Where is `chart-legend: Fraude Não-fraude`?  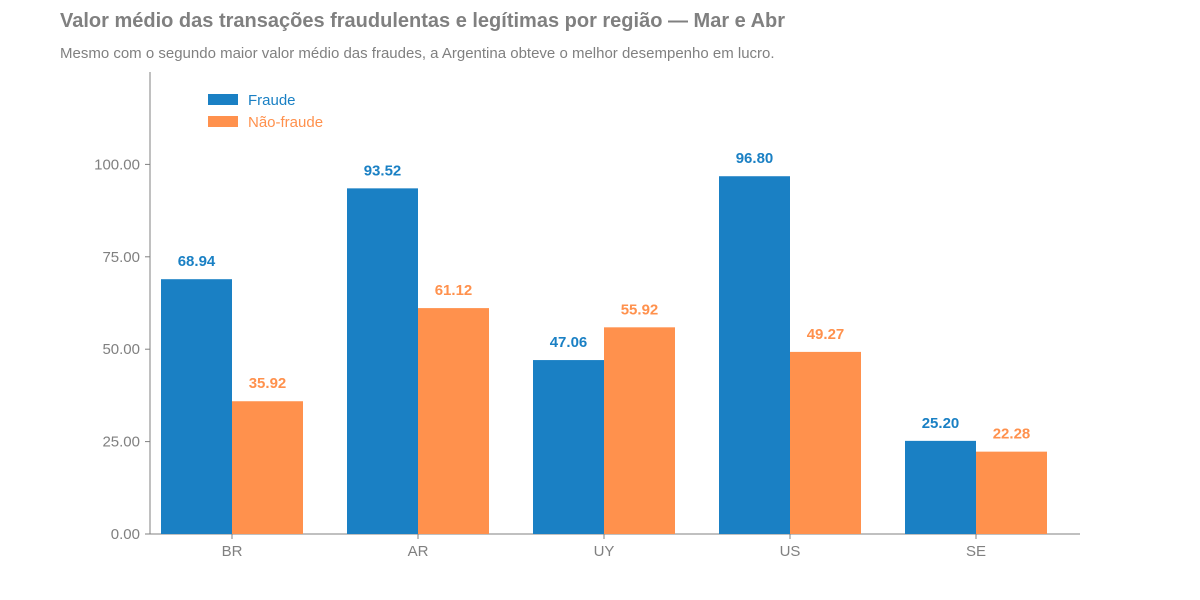 chart-legend: Fraude Não-fraude is located at coordinates (265, 111).